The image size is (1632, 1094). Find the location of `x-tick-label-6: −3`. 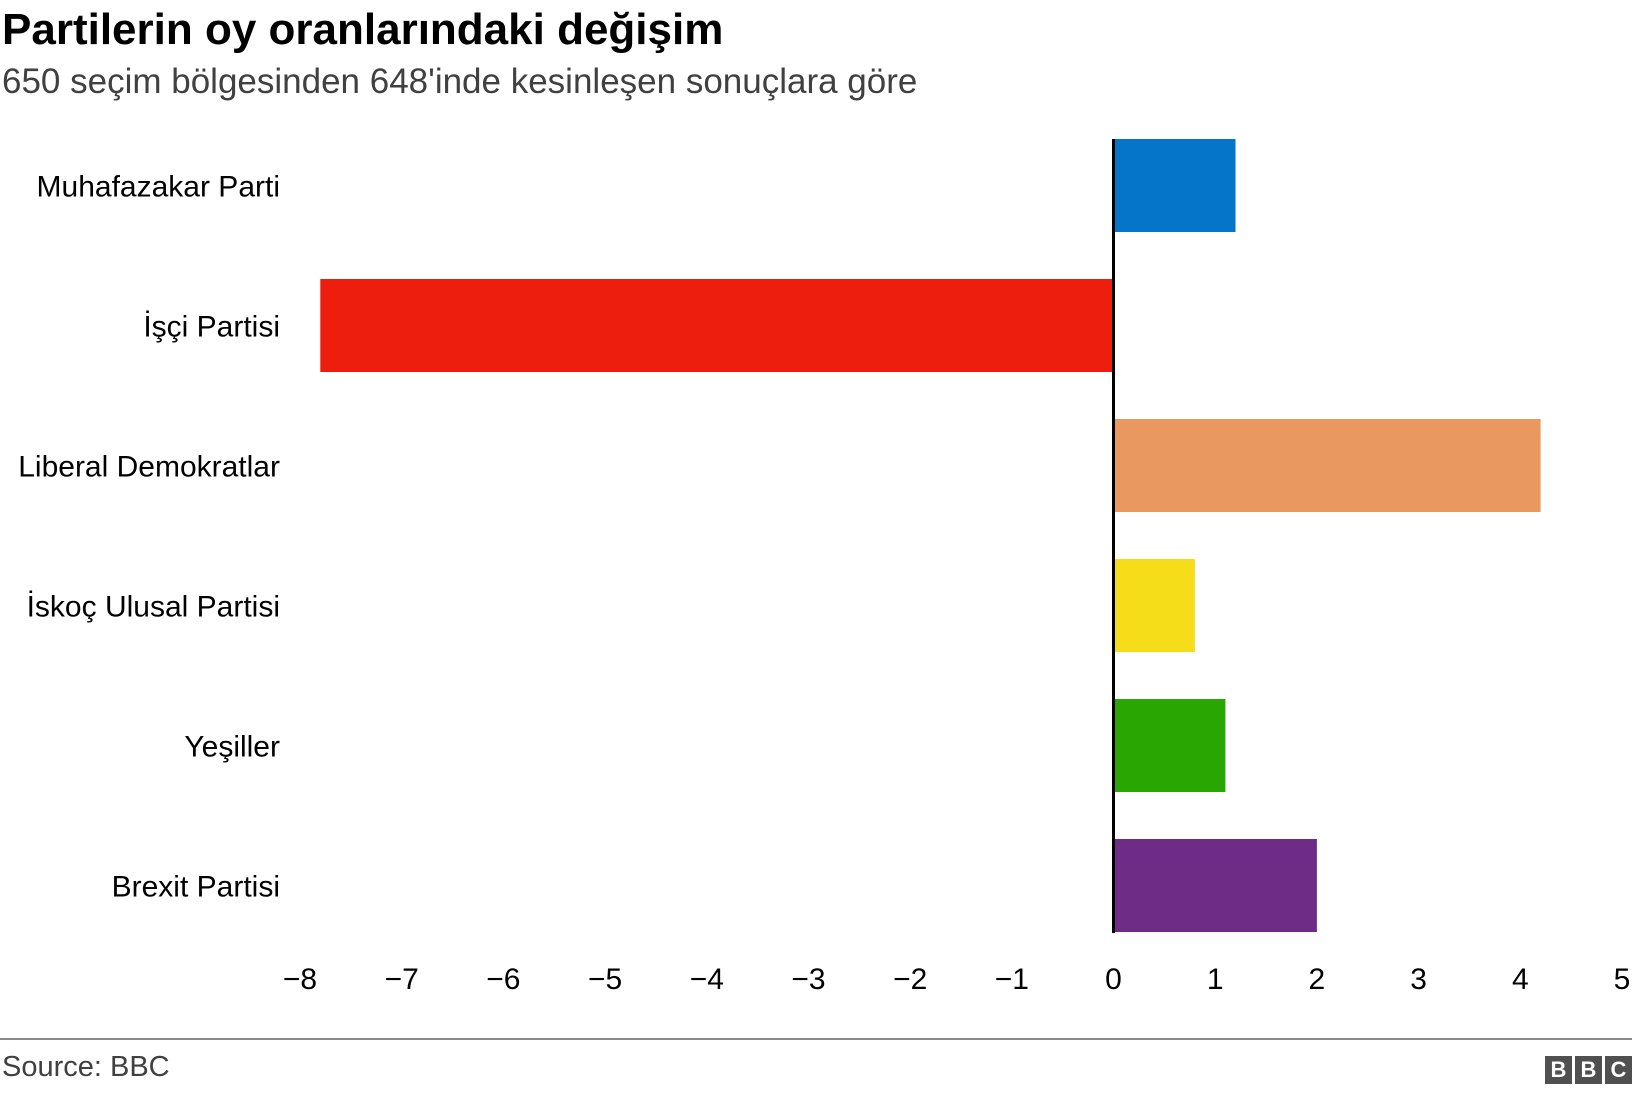

x-tick-label-6: −3 is located at coordinates (808, 979).